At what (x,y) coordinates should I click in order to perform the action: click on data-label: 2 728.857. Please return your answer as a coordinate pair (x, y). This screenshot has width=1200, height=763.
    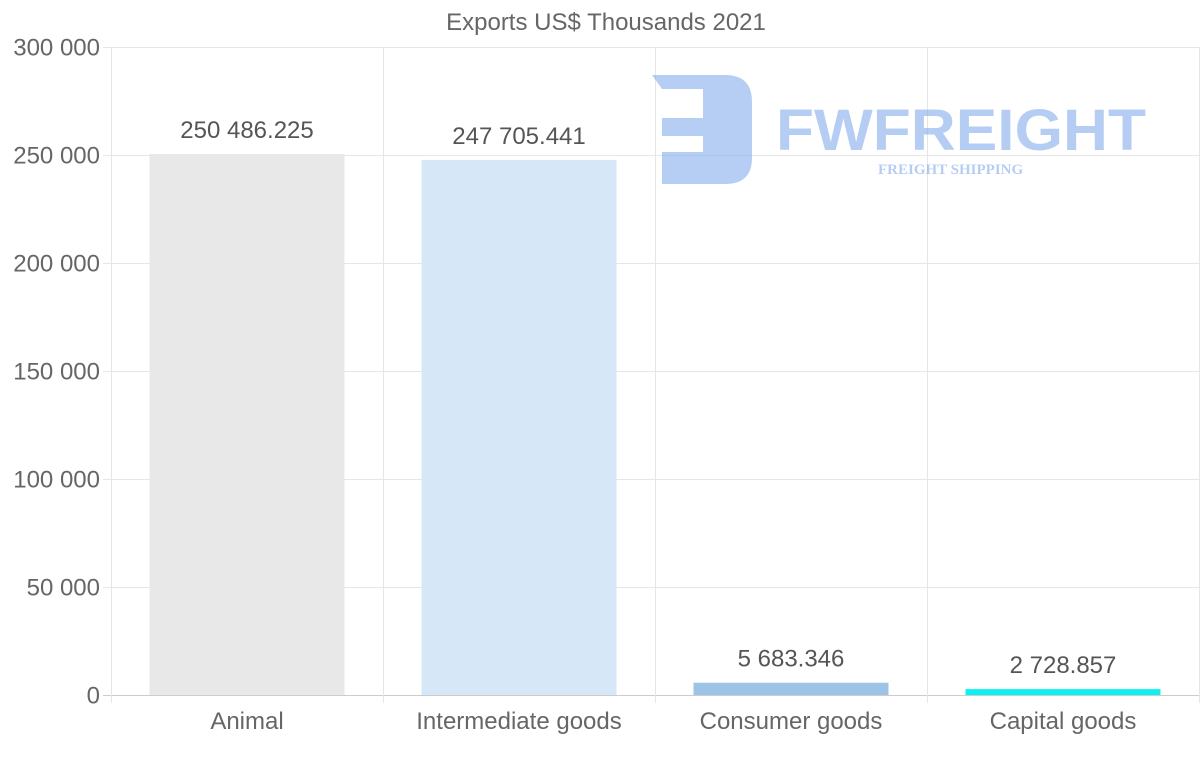
    Looking at the image, I should click on (1063, 665).